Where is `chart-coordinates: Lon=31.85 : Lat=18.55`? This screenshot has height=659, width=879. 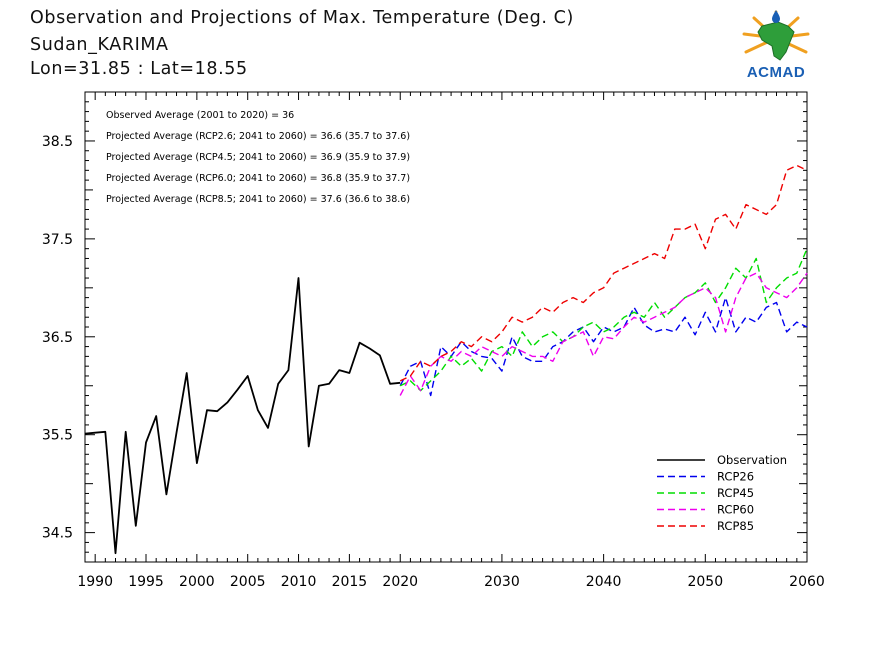
chart-coordinates: Lon=31.85 : Lat=18.55 is located at coordinates (139, 69).